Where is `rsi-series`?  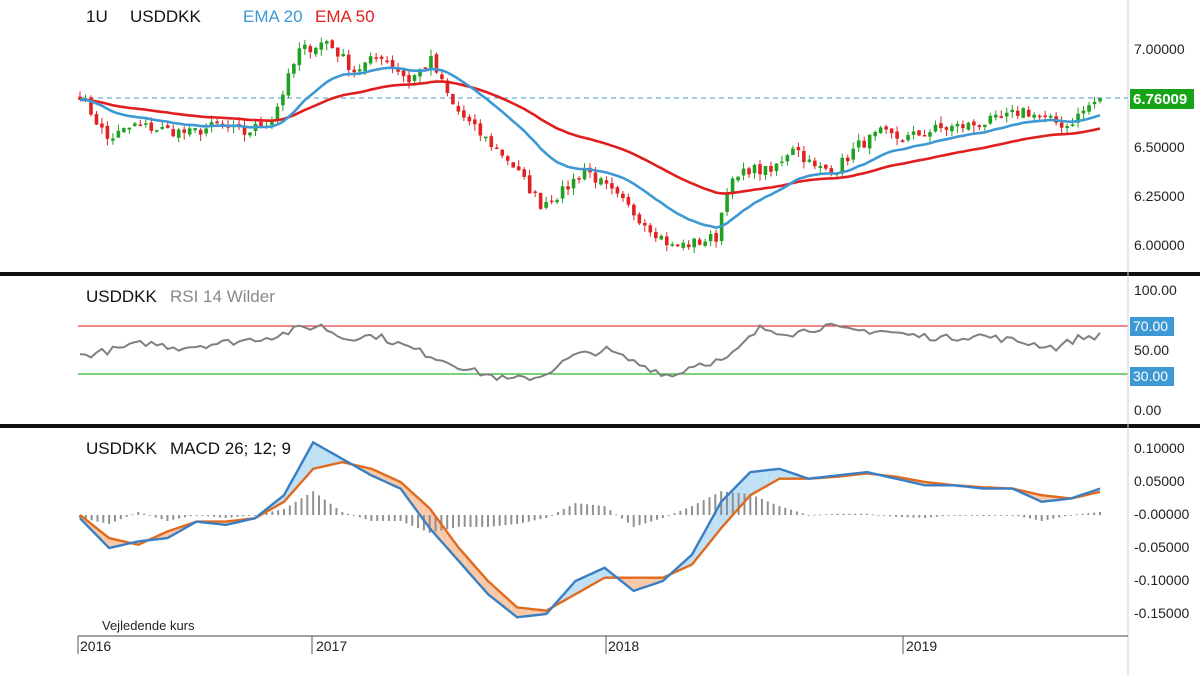
rsi-series is located at coordinates (603, 352).